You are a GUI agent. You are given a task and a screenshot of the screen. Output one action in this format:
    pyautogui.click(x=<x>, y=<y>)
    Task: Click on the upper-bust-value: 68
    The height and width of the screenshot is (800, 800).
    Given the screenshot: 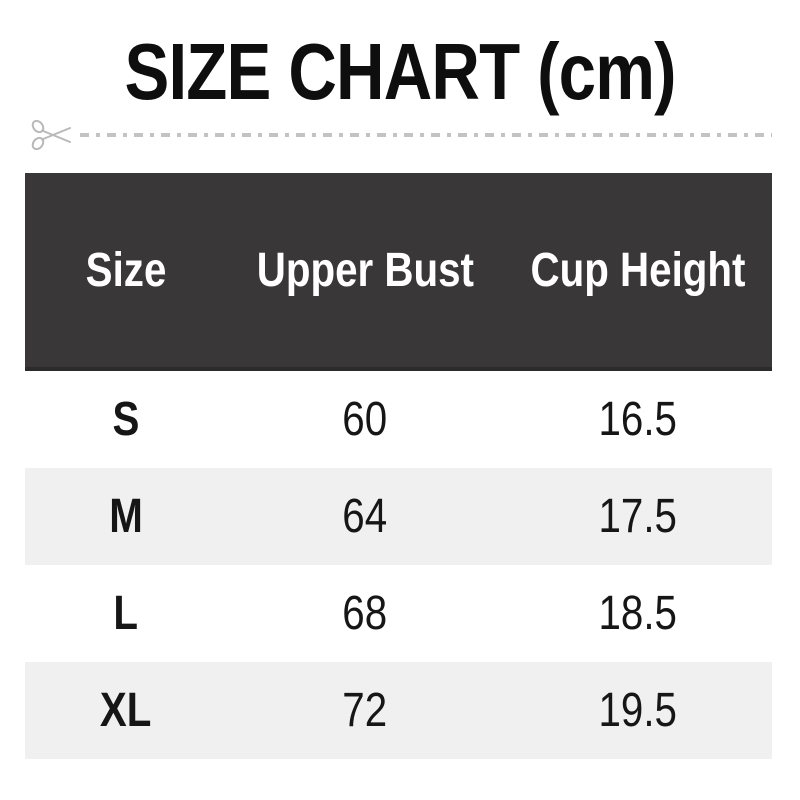 What is the action you would take?
    pyautogui.click(x=365, y=613)
    